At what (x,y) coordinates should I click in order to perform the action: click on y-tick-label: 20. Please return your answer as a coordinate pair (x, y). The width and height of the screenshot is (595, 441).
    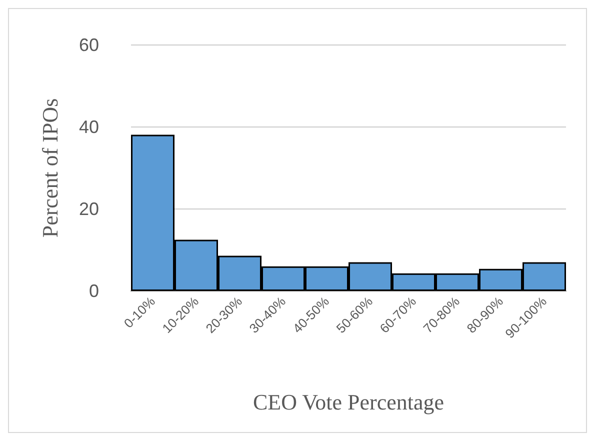
    Looking at the image, I should click on (88, 209).